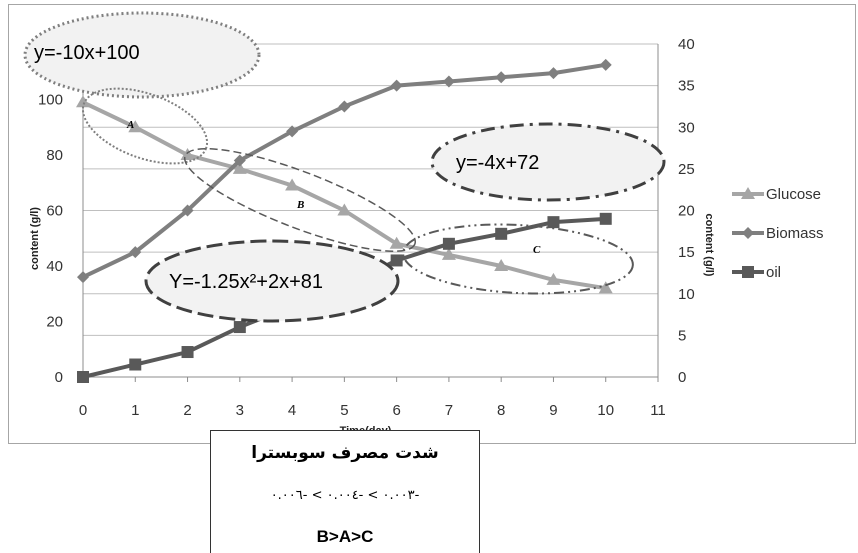 The width and height of the screenshot is (858, 553). Describe the element at coordinates (773, 272) in the screenshot. I see `oil-legend-label: oil` at that location.